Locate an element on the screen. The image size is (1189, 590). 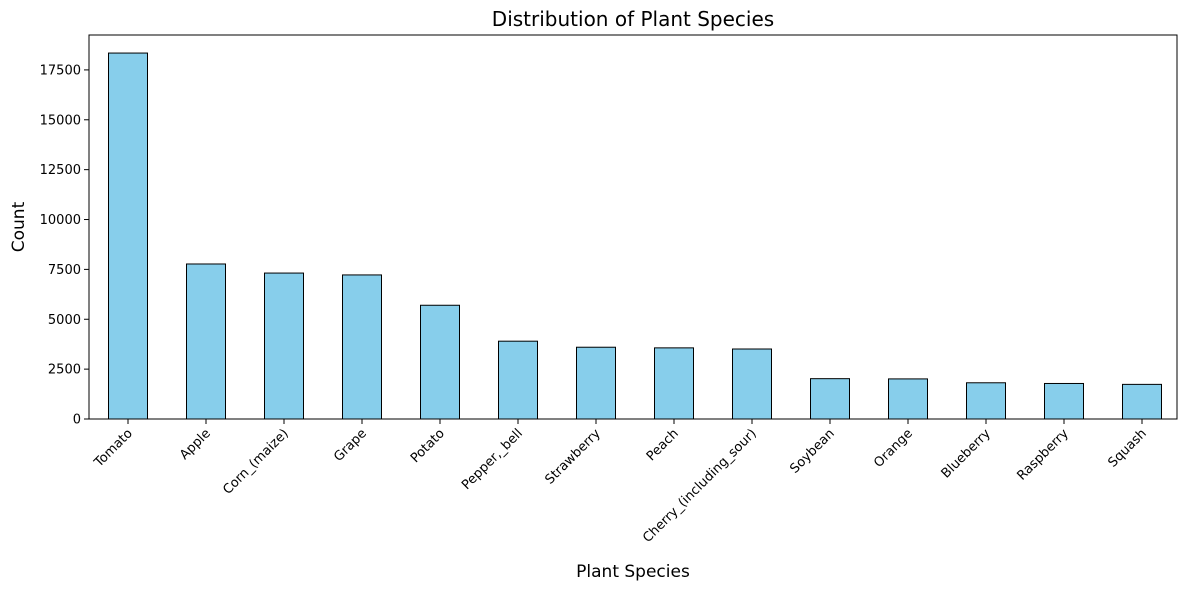
x-tick-label: Apple is located at coordinates (195, 444).